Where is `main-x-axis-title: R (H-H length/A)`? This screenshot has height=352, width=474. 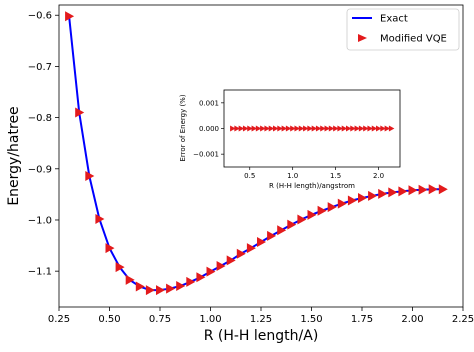 main-x-axis-title: R (H-H length/A) is located at coordinates (261, 336).